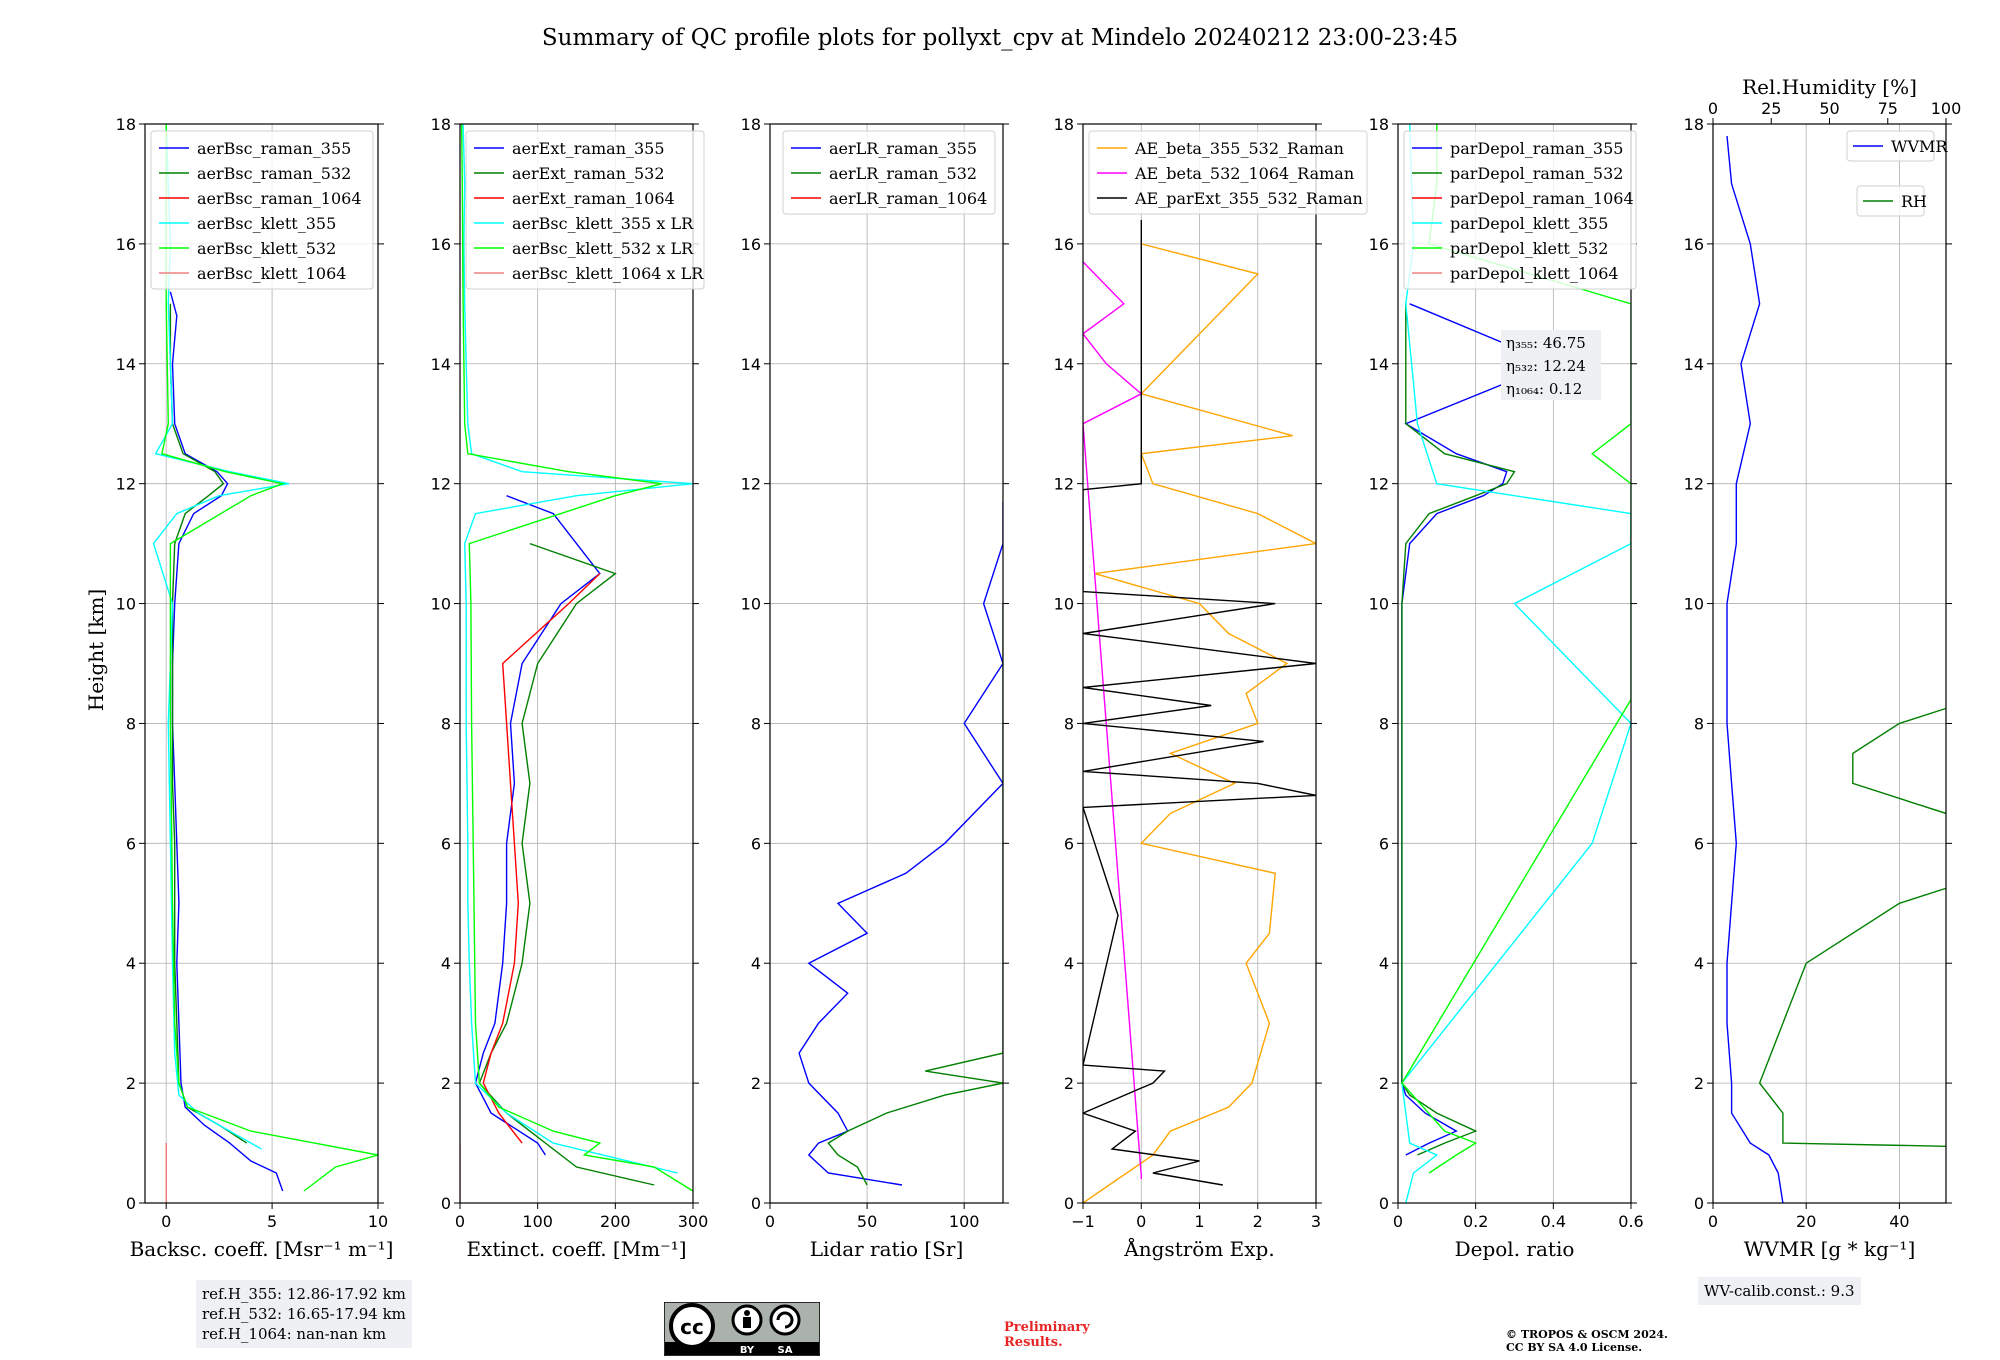 This screenshot has width=2000, height=1360. I want to click on legend-label: parDepol_klett_1064, so click(1534, 273).